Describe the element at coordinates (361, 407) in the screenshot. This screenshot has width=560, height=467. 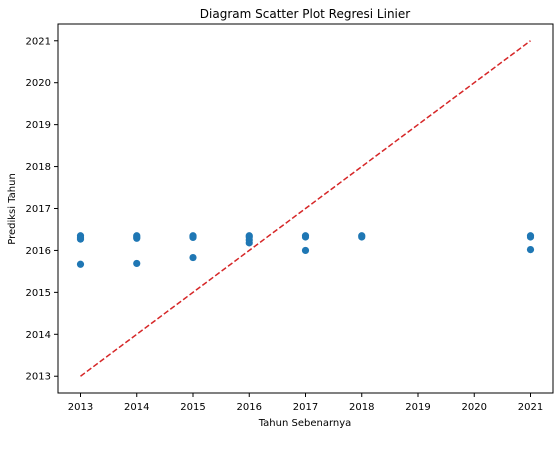
I see `x-tick-label: 2018` at that location.